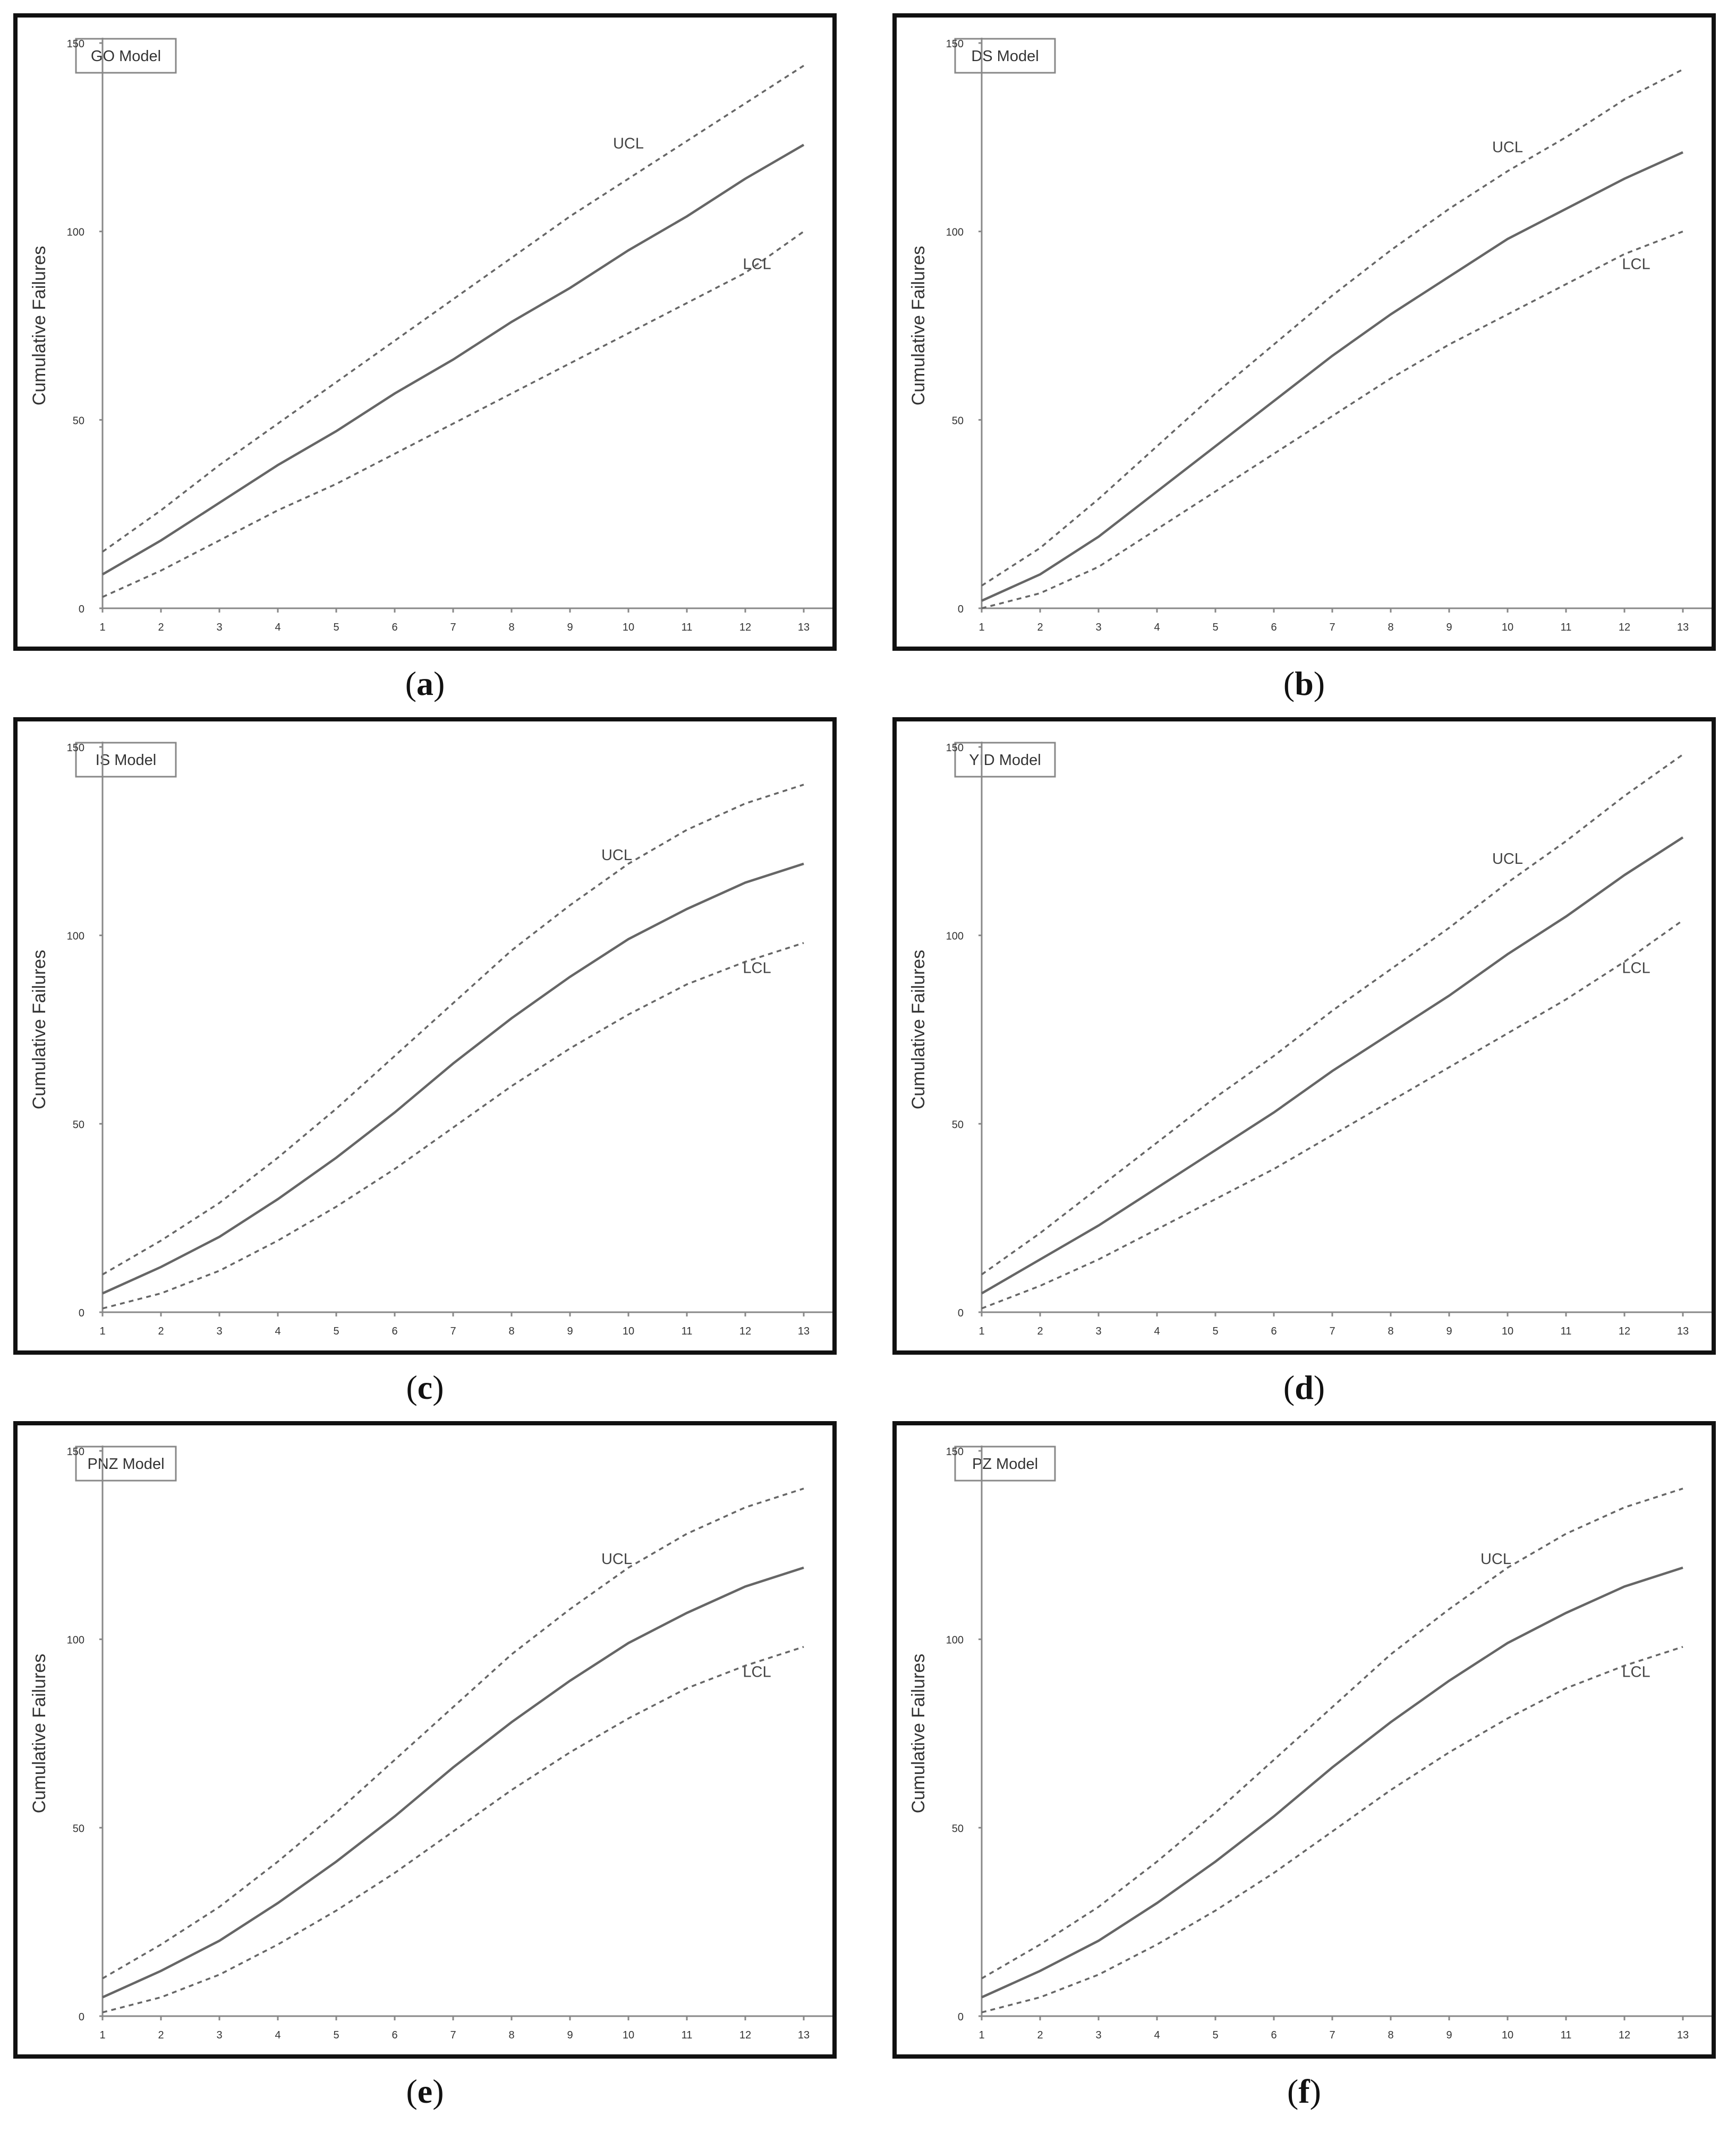  What do you see at coordinates (961, 1313) in the screenshot?
I see `y-tick-label: 0` at bounding box center [961, 1313].